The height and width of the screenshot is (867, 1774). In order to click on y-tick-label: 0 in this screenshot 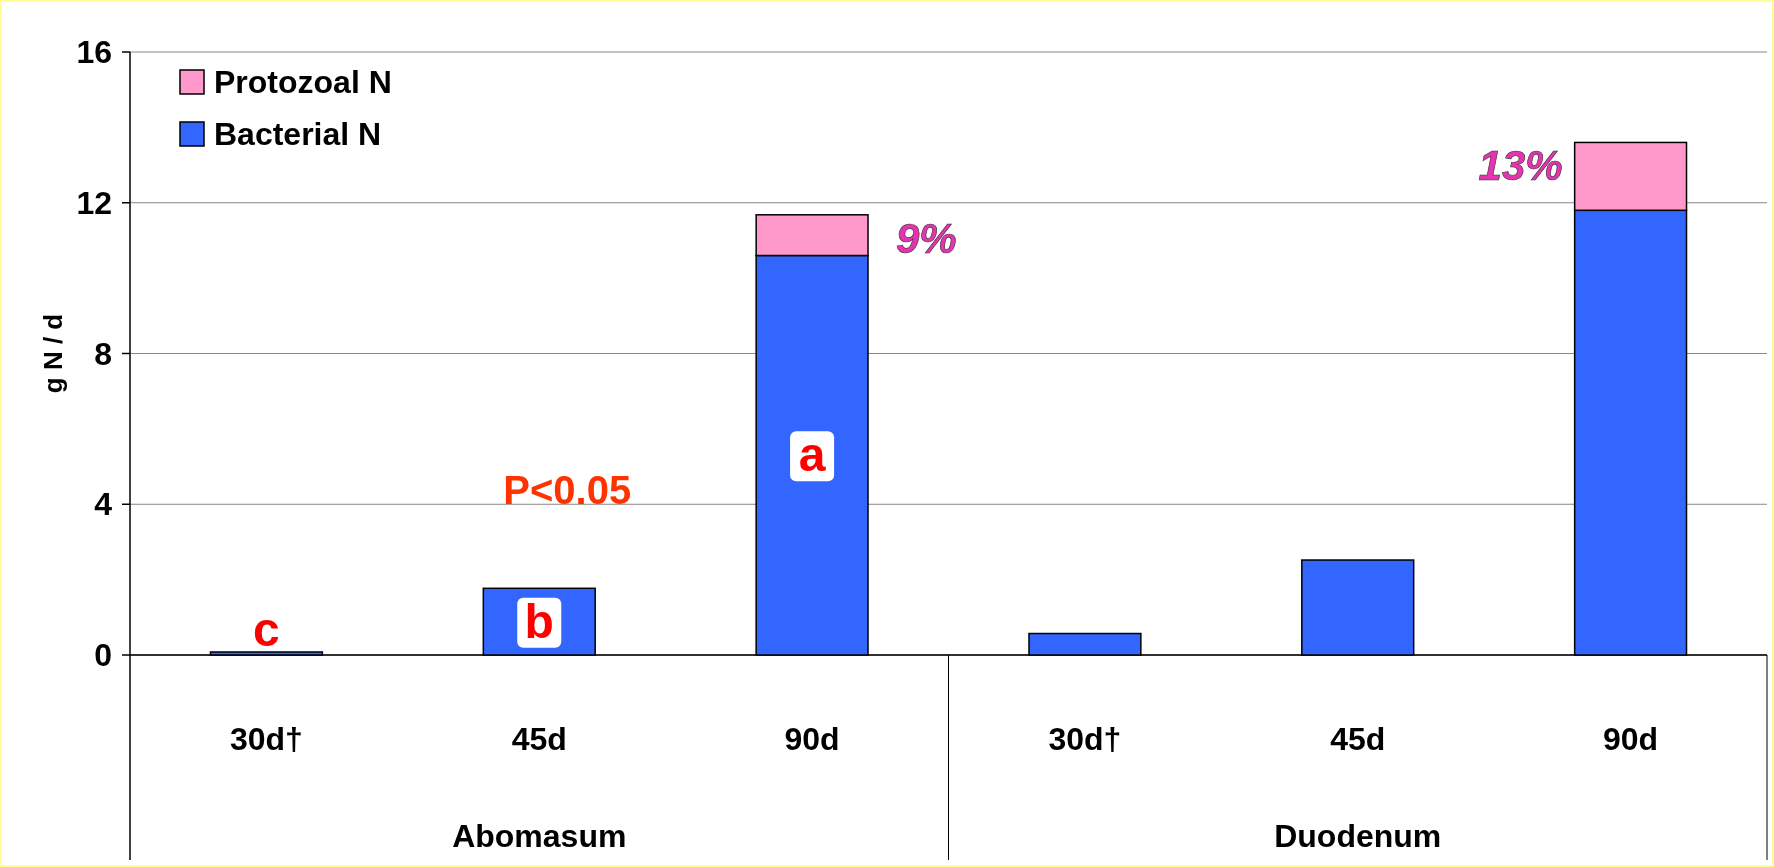, I will do `click(103, 655)`.